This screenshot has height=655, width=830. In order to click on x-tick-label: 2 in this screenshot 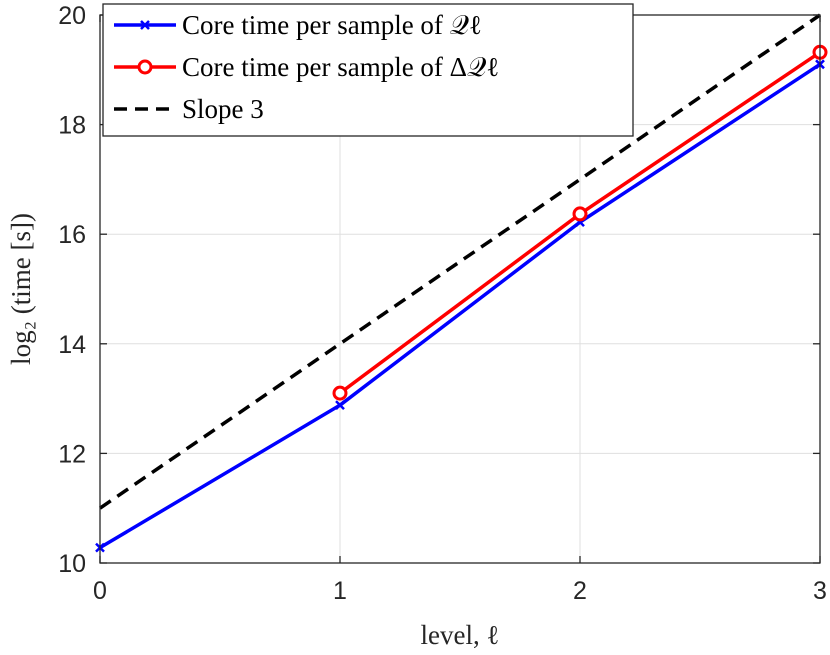, I will do `click(580, 591)`.